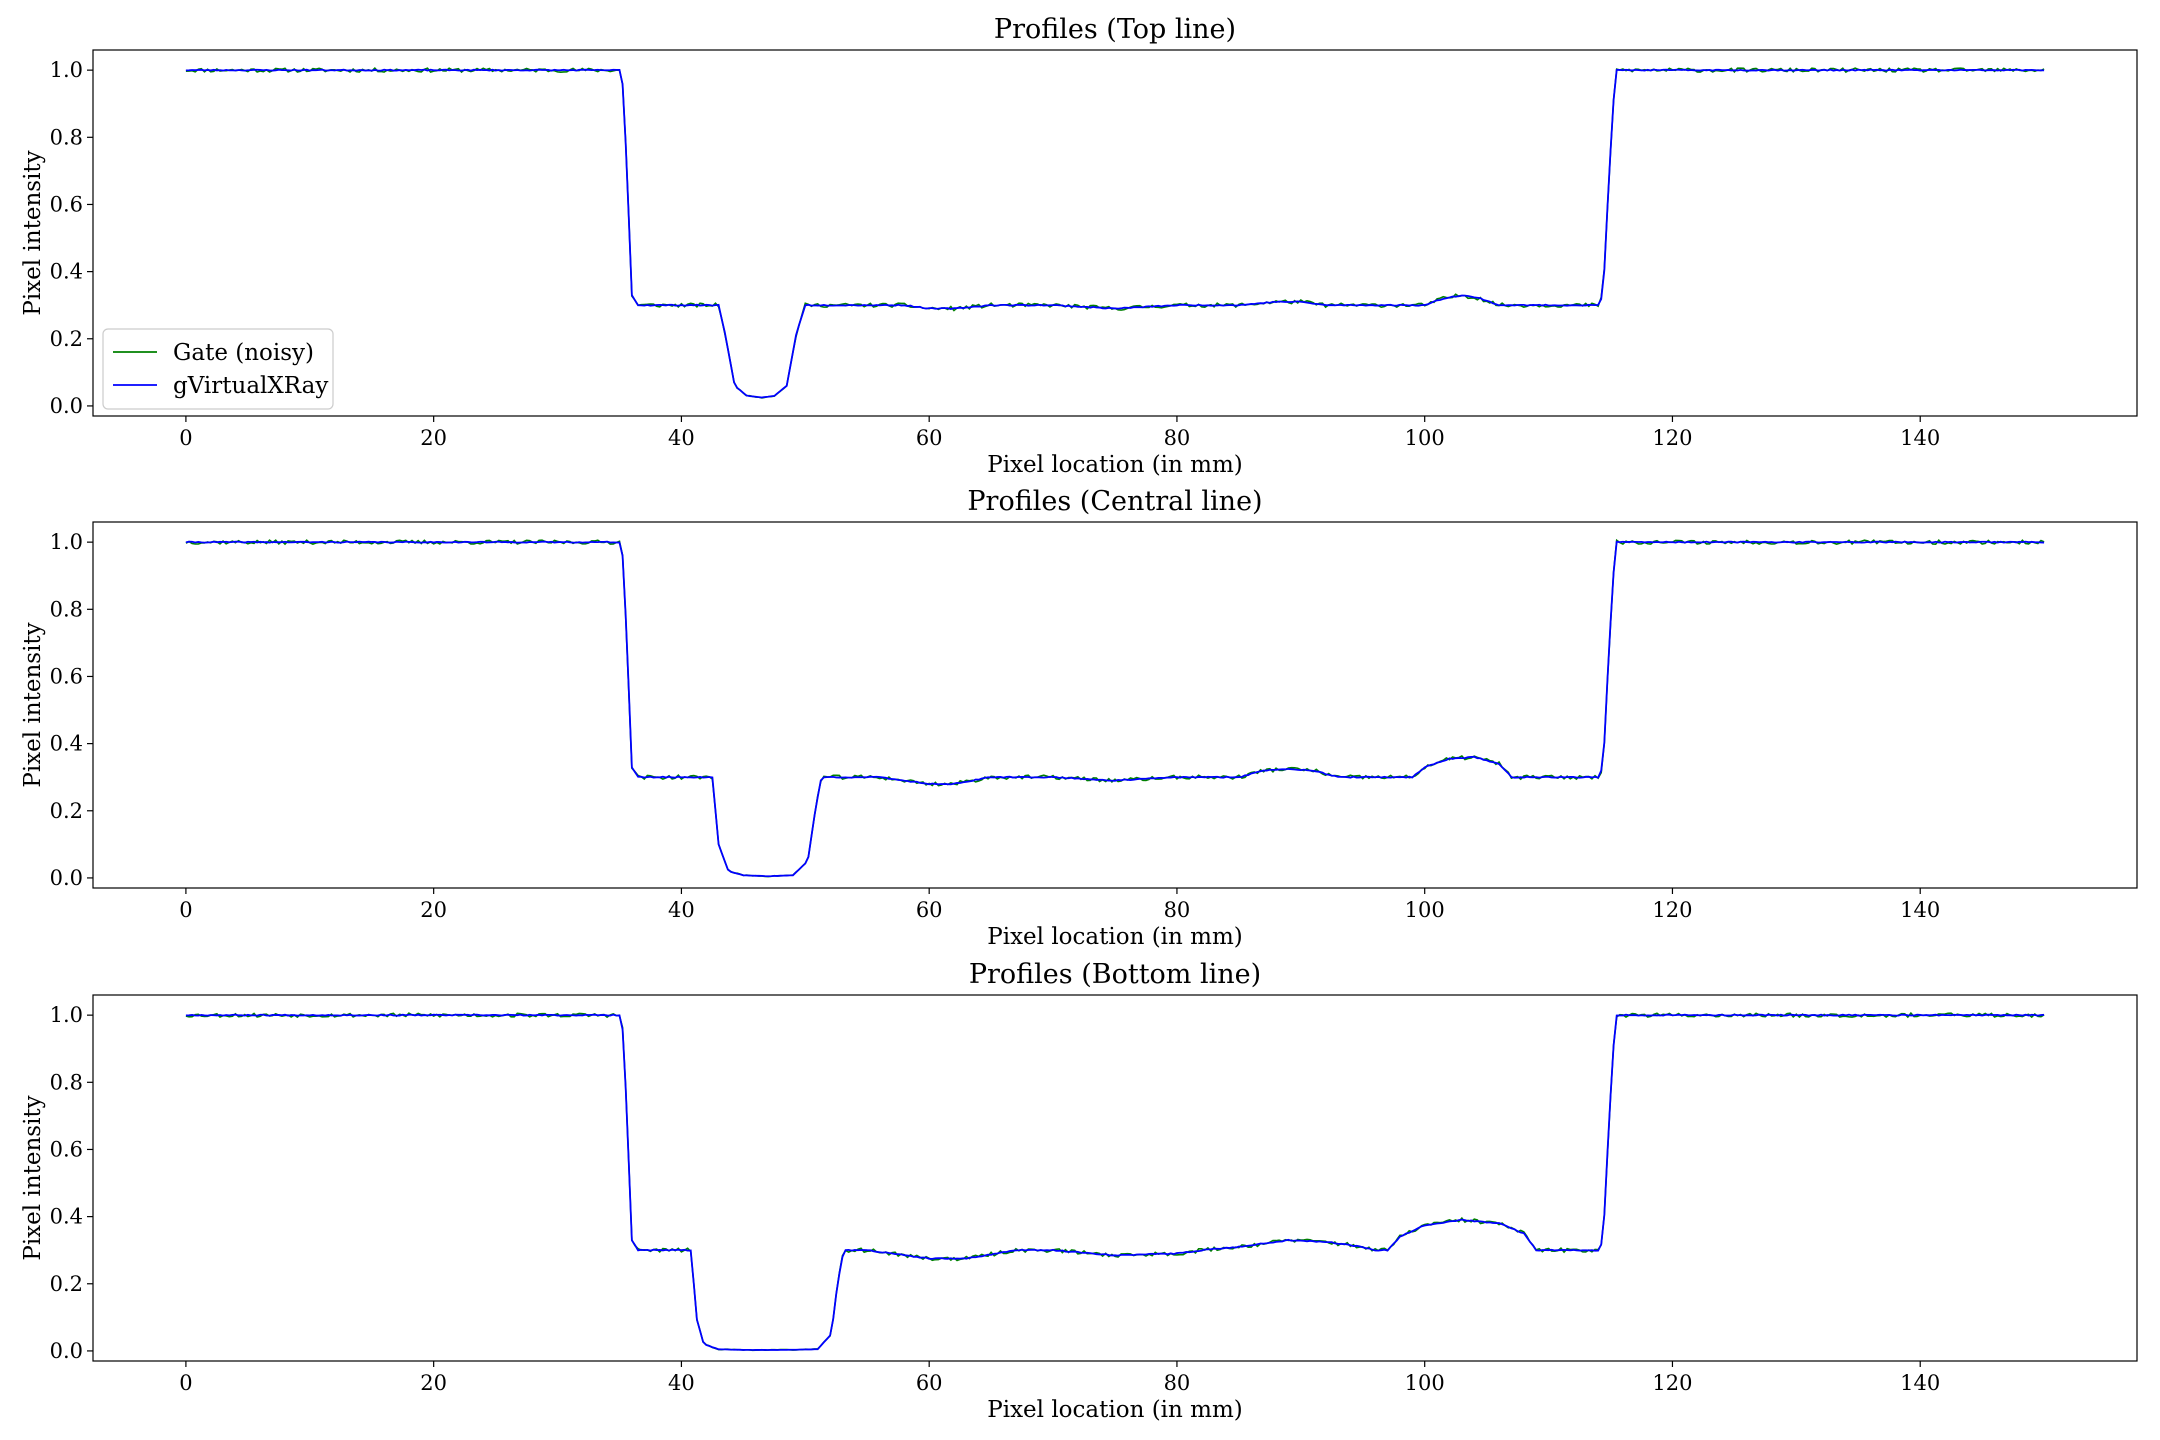 The width and height of the screenshot is (2160, 1440). What do you see at coordinates (1114, 501) in the screenshot?
I see `chart-title: Profiles (Central line)` at bounding box center [1114, 501].